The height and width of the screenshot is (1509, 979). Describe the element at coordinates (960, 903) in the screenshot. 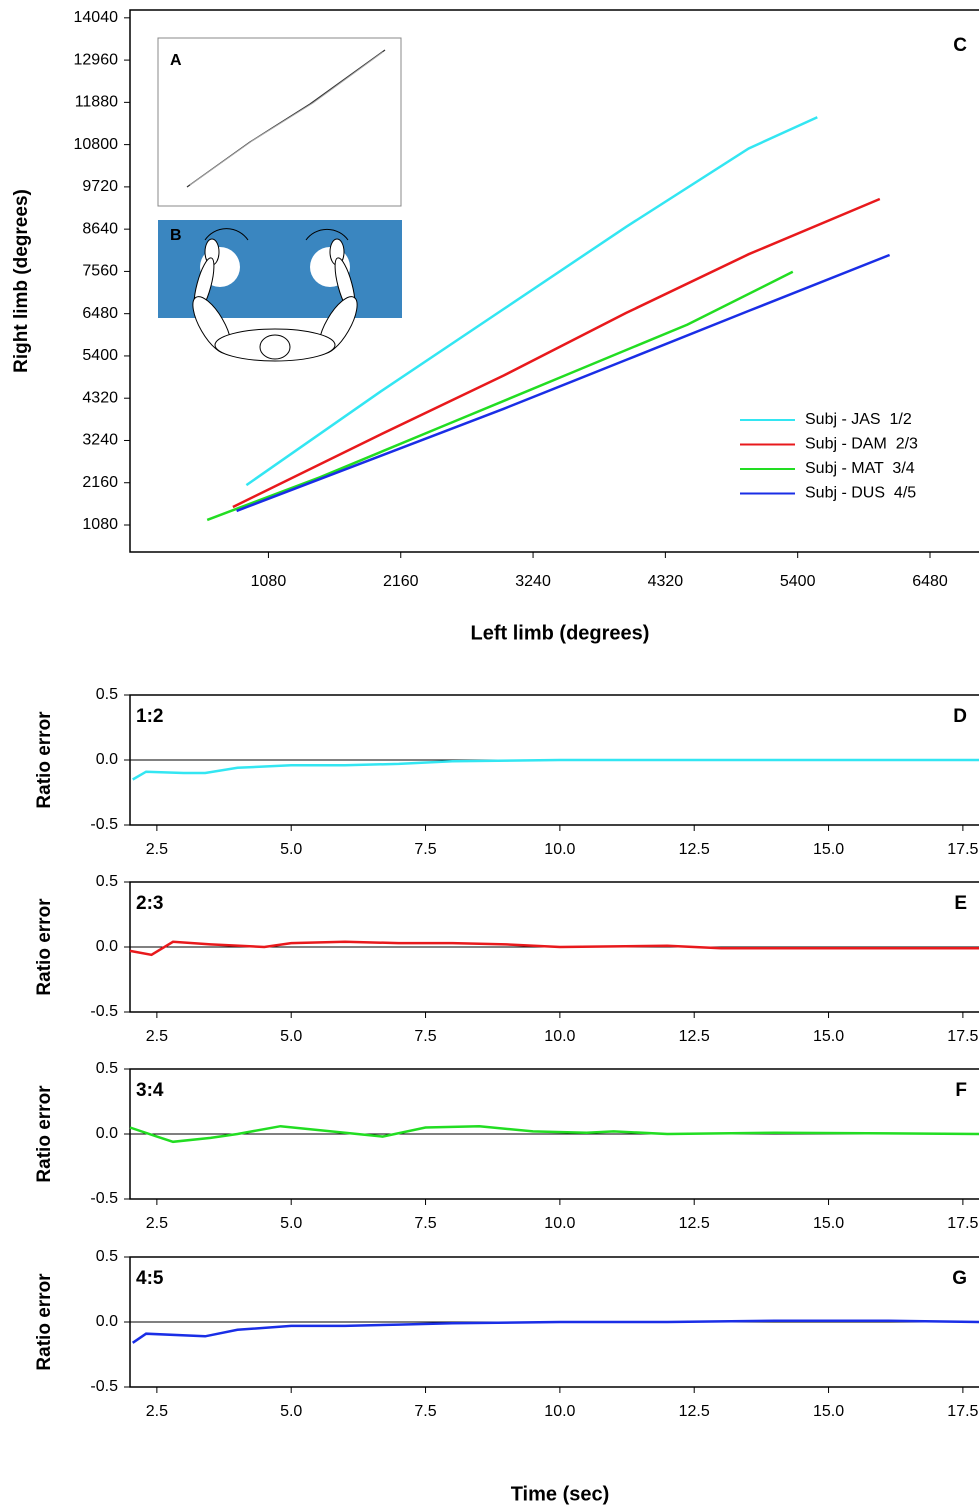

I see `panel-label: E` at that location.